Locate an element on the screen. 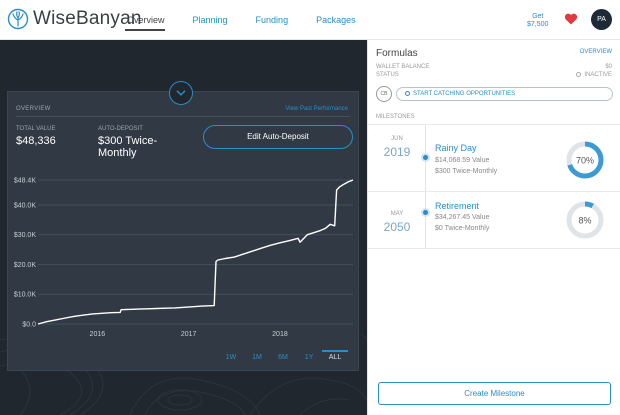 This screenshot has width=620, height=415. start-catching-opportunities-button: START CATCHING OPPORTUNITIES is located at coordinates (504, 94).